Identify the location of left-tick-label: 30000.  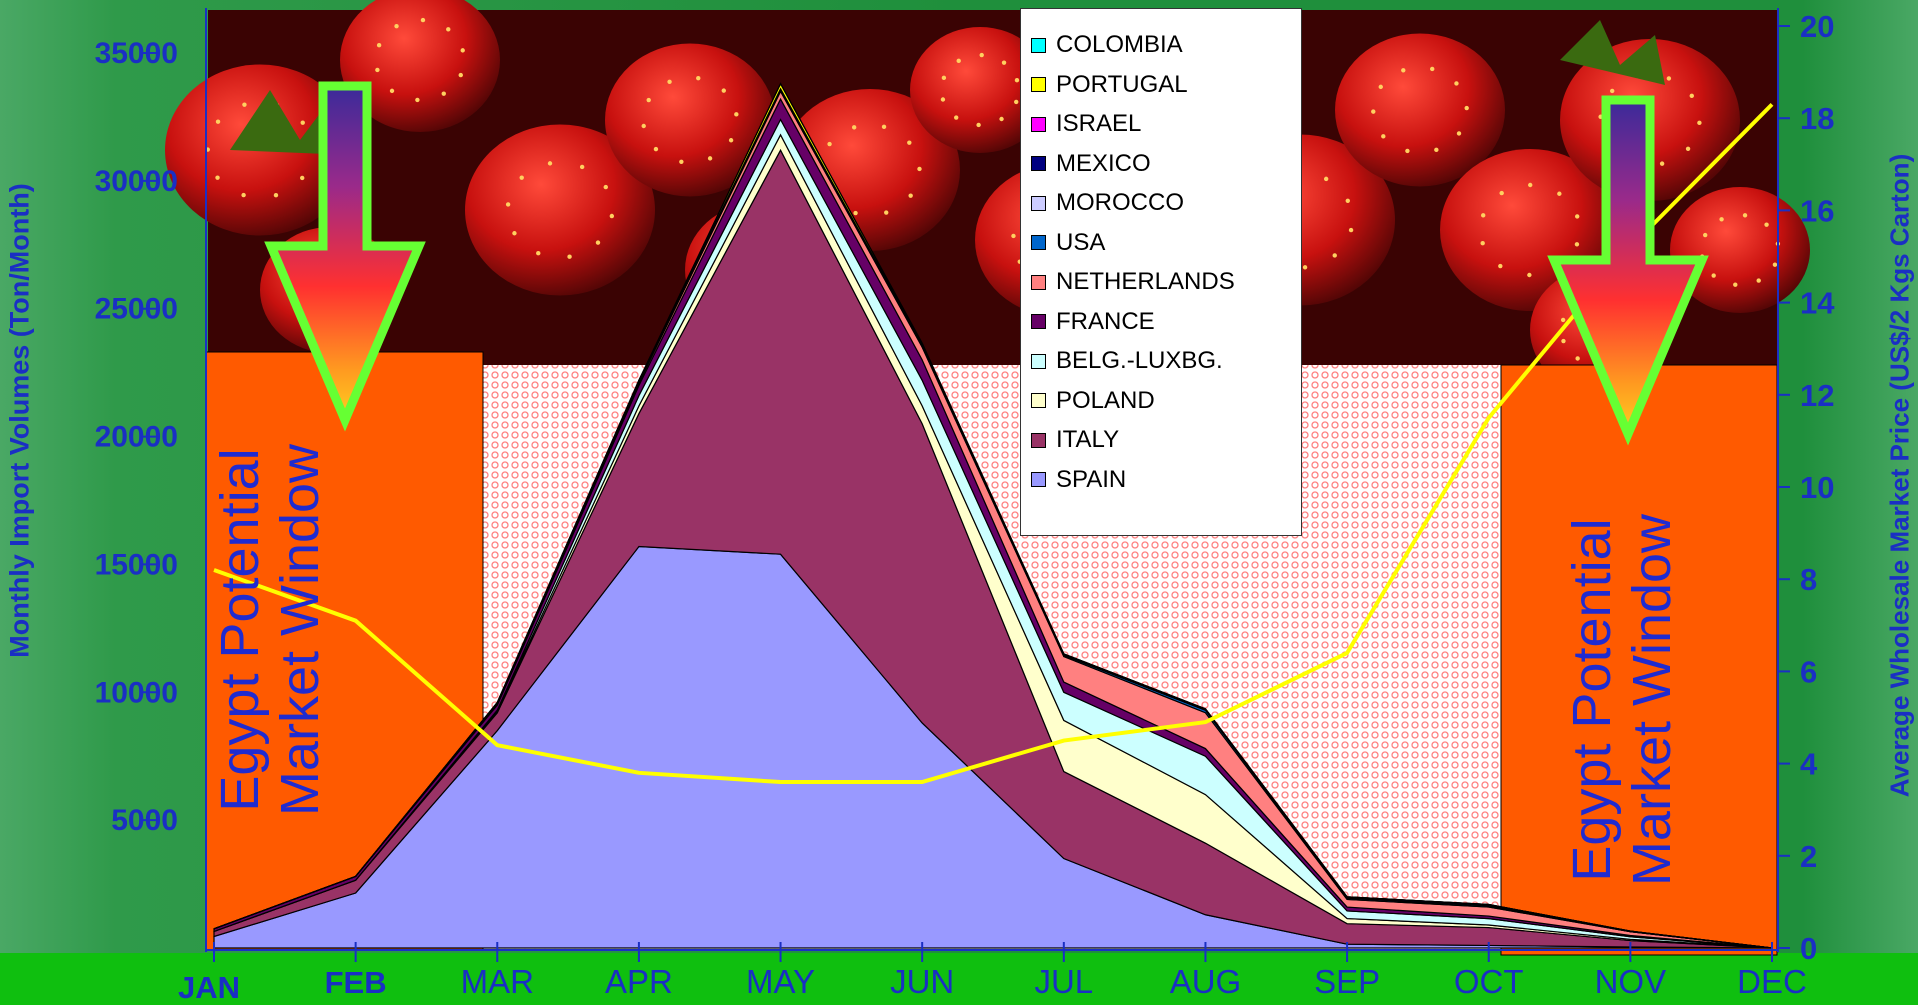
(136, 181).